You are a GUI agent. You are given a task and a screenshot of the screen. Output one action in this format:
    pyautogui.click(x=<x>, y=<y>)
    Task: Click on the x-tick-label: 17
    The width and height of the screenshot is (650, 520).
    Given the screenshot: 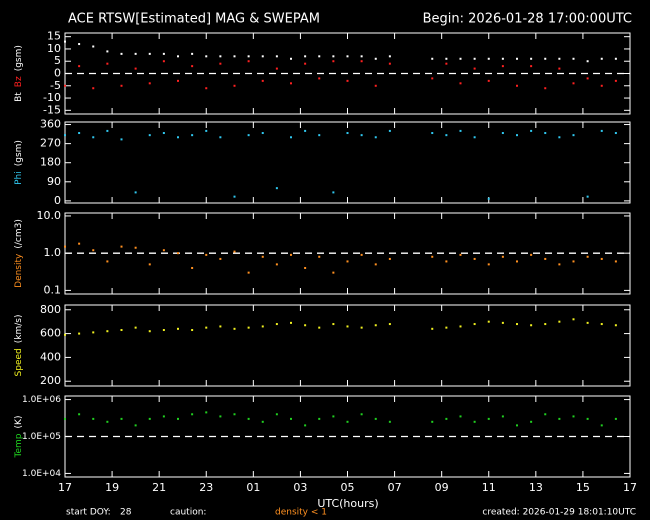 What is the action you would take?
    pyautogui.click(x=630, y=487)
    